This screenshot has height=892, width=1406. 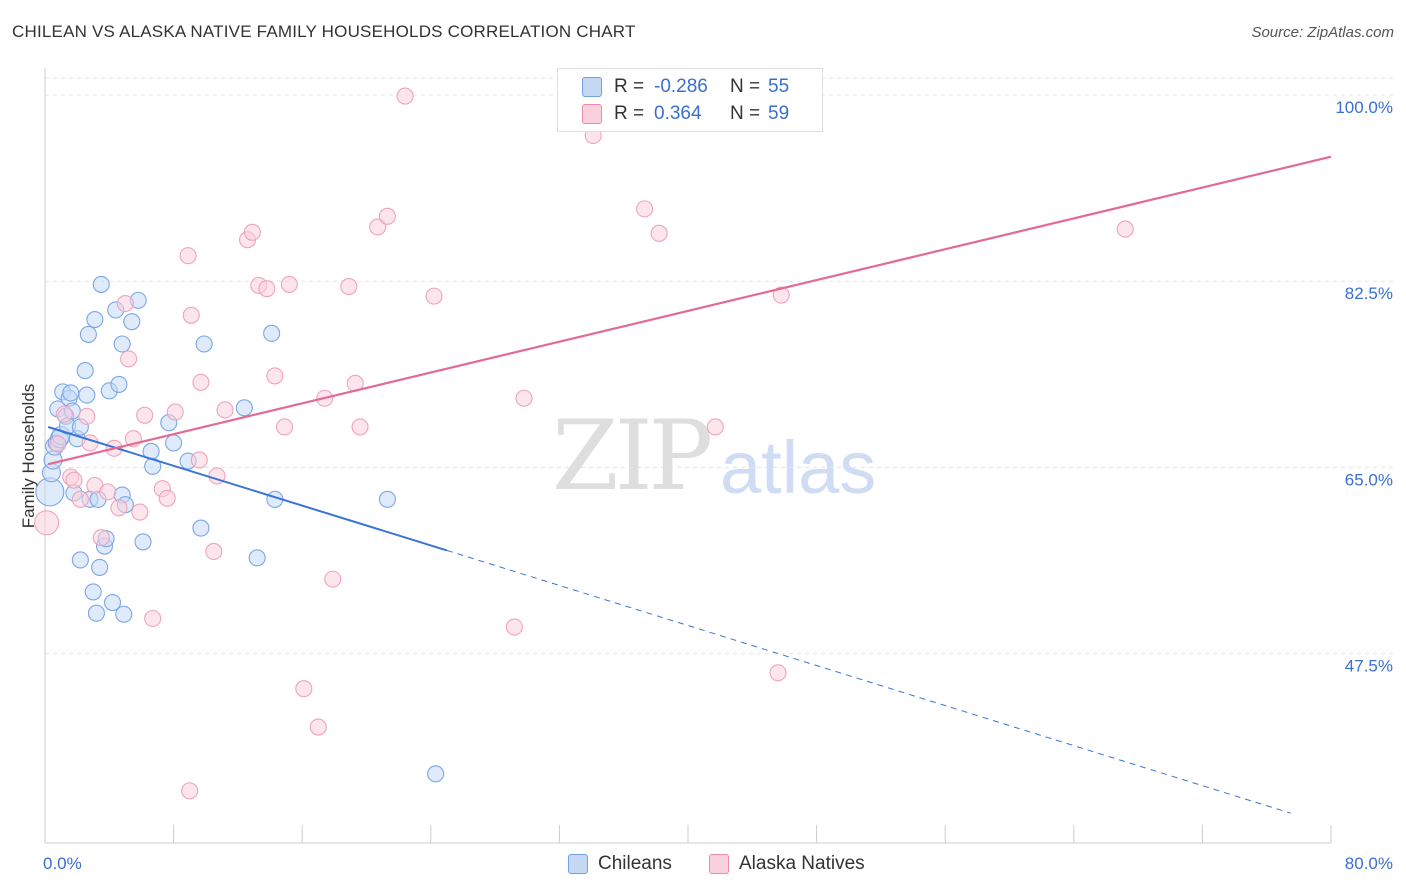 I want to click on bottom-legend-chileans: Chileans, so click(x=620, y=864).